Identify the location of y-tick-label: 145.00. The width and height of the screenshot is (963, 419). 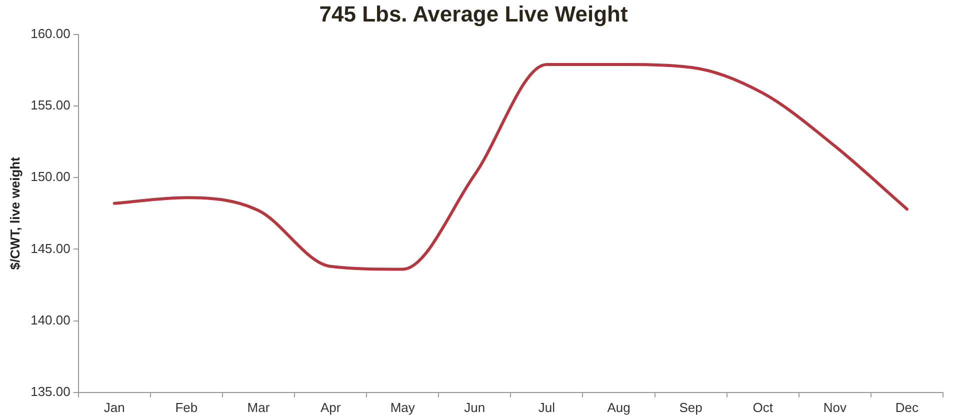
(50, 248).